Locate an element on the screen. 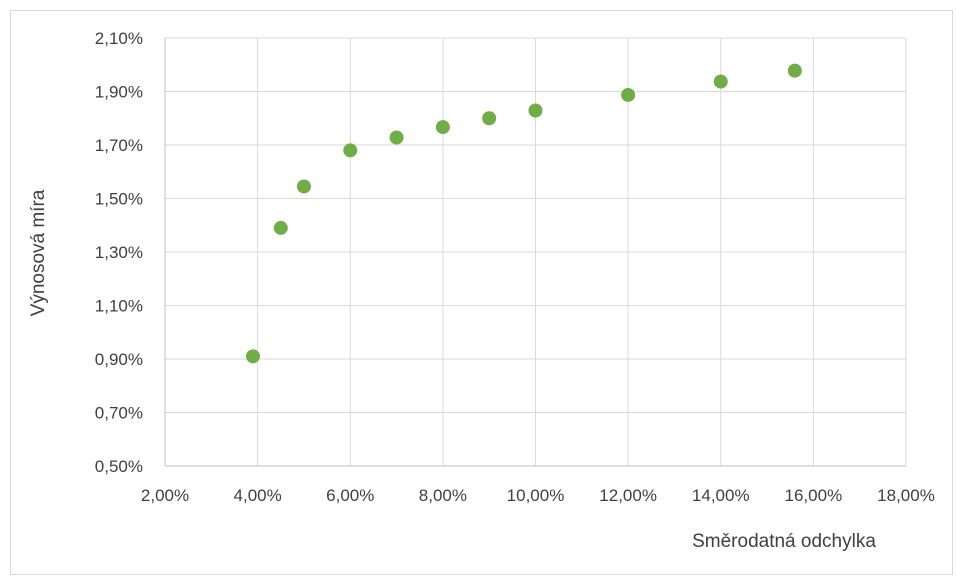 The image size is (957, 579). y-tick-label: 1,30% is located at coordinates (119, 252).